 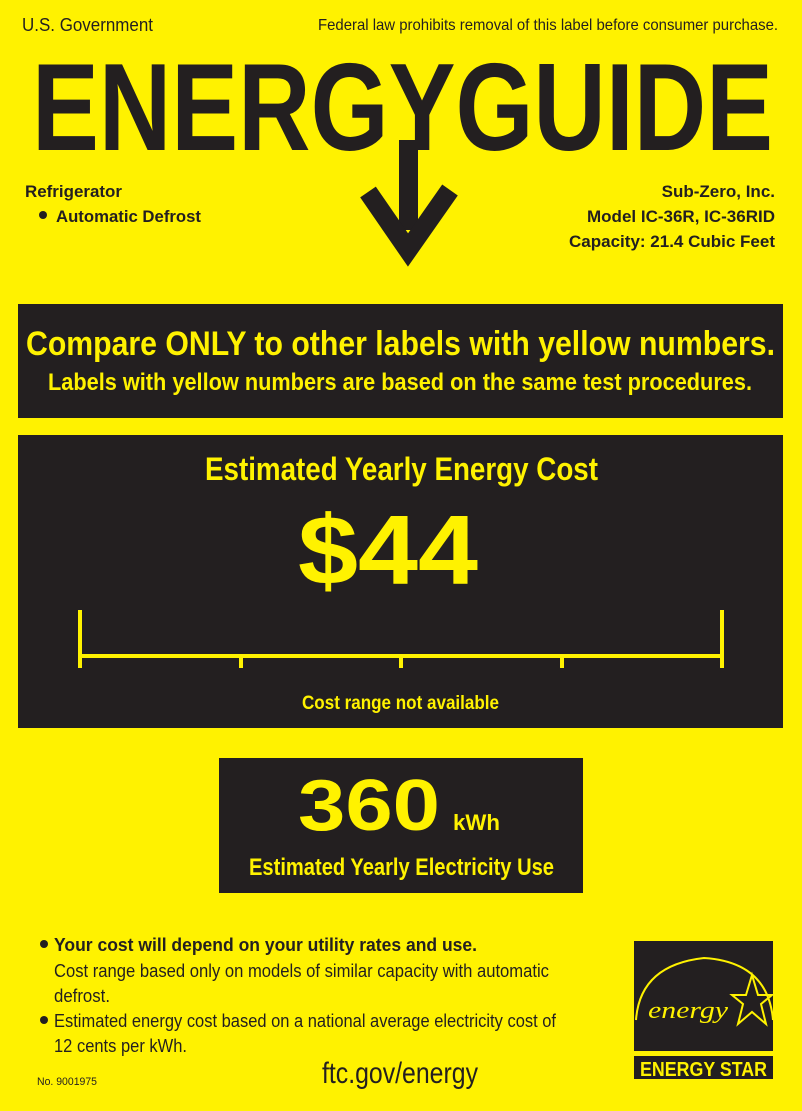 What do you see at coordinates (120, 1046) in the screenshot?
I see `footnote-line: 12 cents per kWh.` at bounding box center [120, 1046].